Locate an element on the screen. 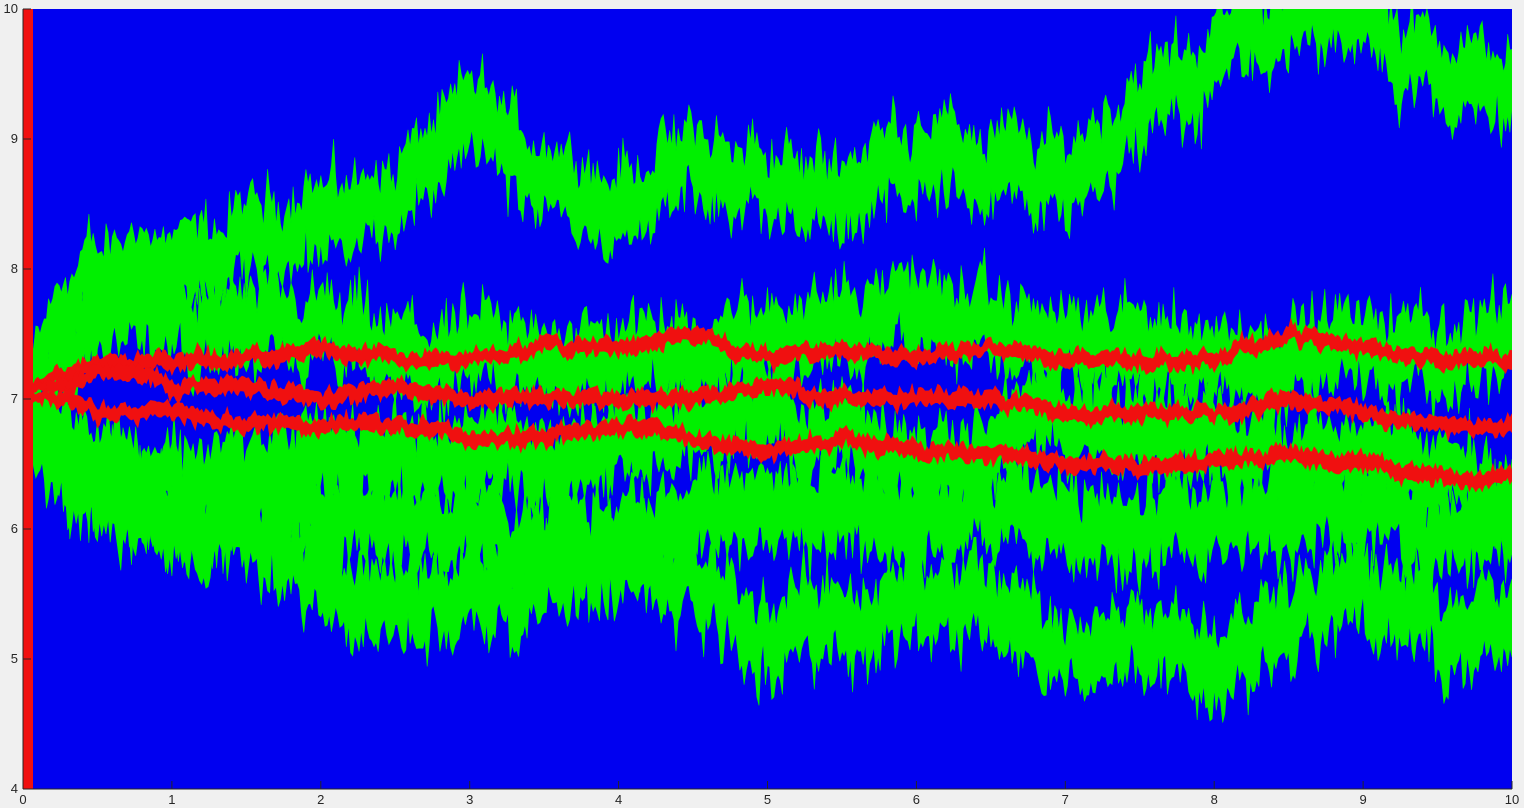 Image resolution: width=1524 pixels, height=808 pixels. x-tick-label: 5 is located at coordinates (767, 799).